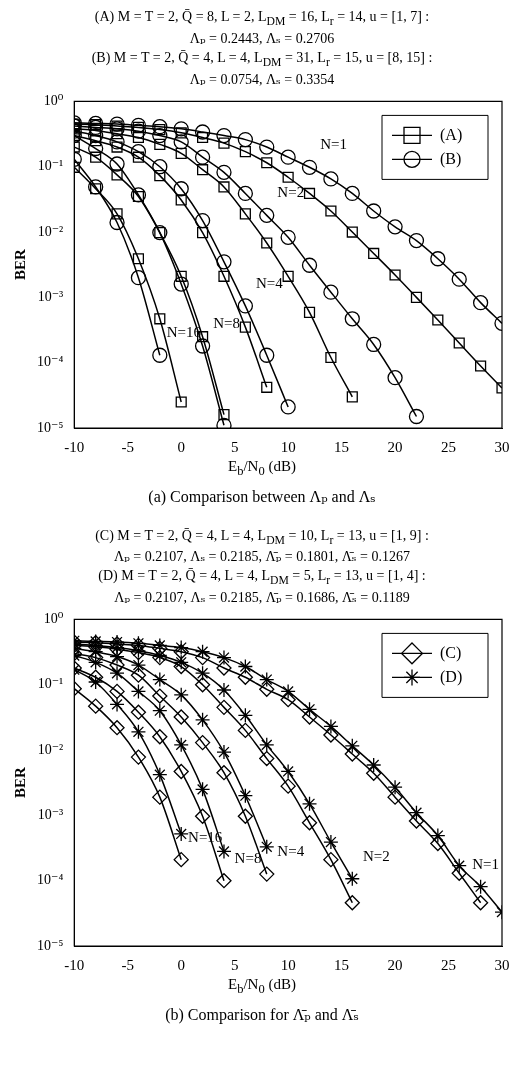 Image resolution: width=524 pixels, height=1089 pixels. I want to click on text: (b) Comparison for Λ̄ₚ and Λ̄ₛ, so click(262, 1015).